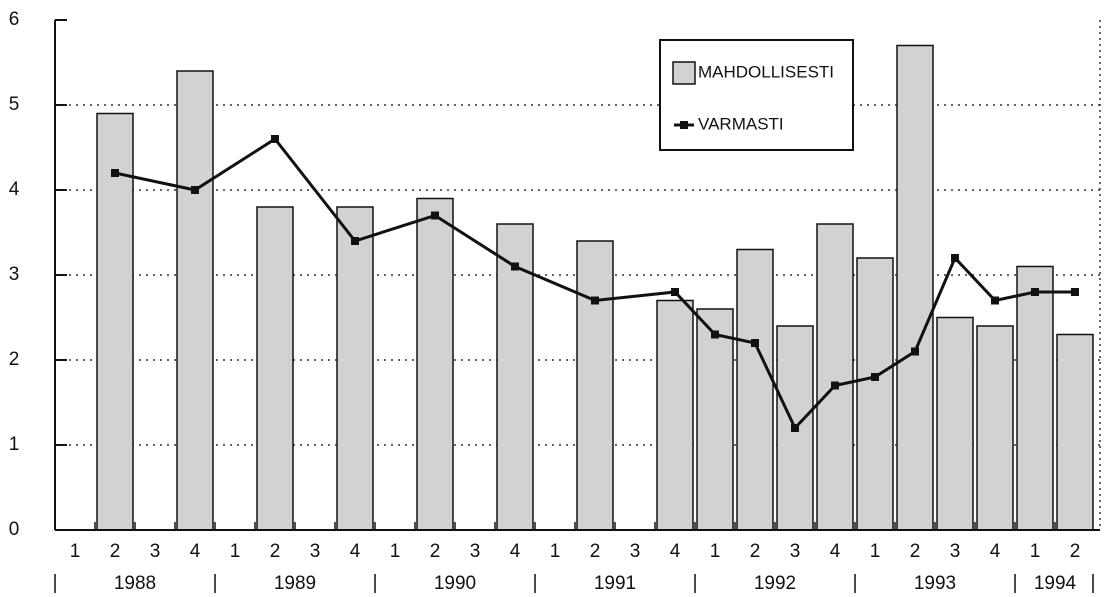 This screenshot has width=1105, height=597. Describe the element at coordinates (775, 583) in the screenshot. I see `year-label: 1992` at that location.